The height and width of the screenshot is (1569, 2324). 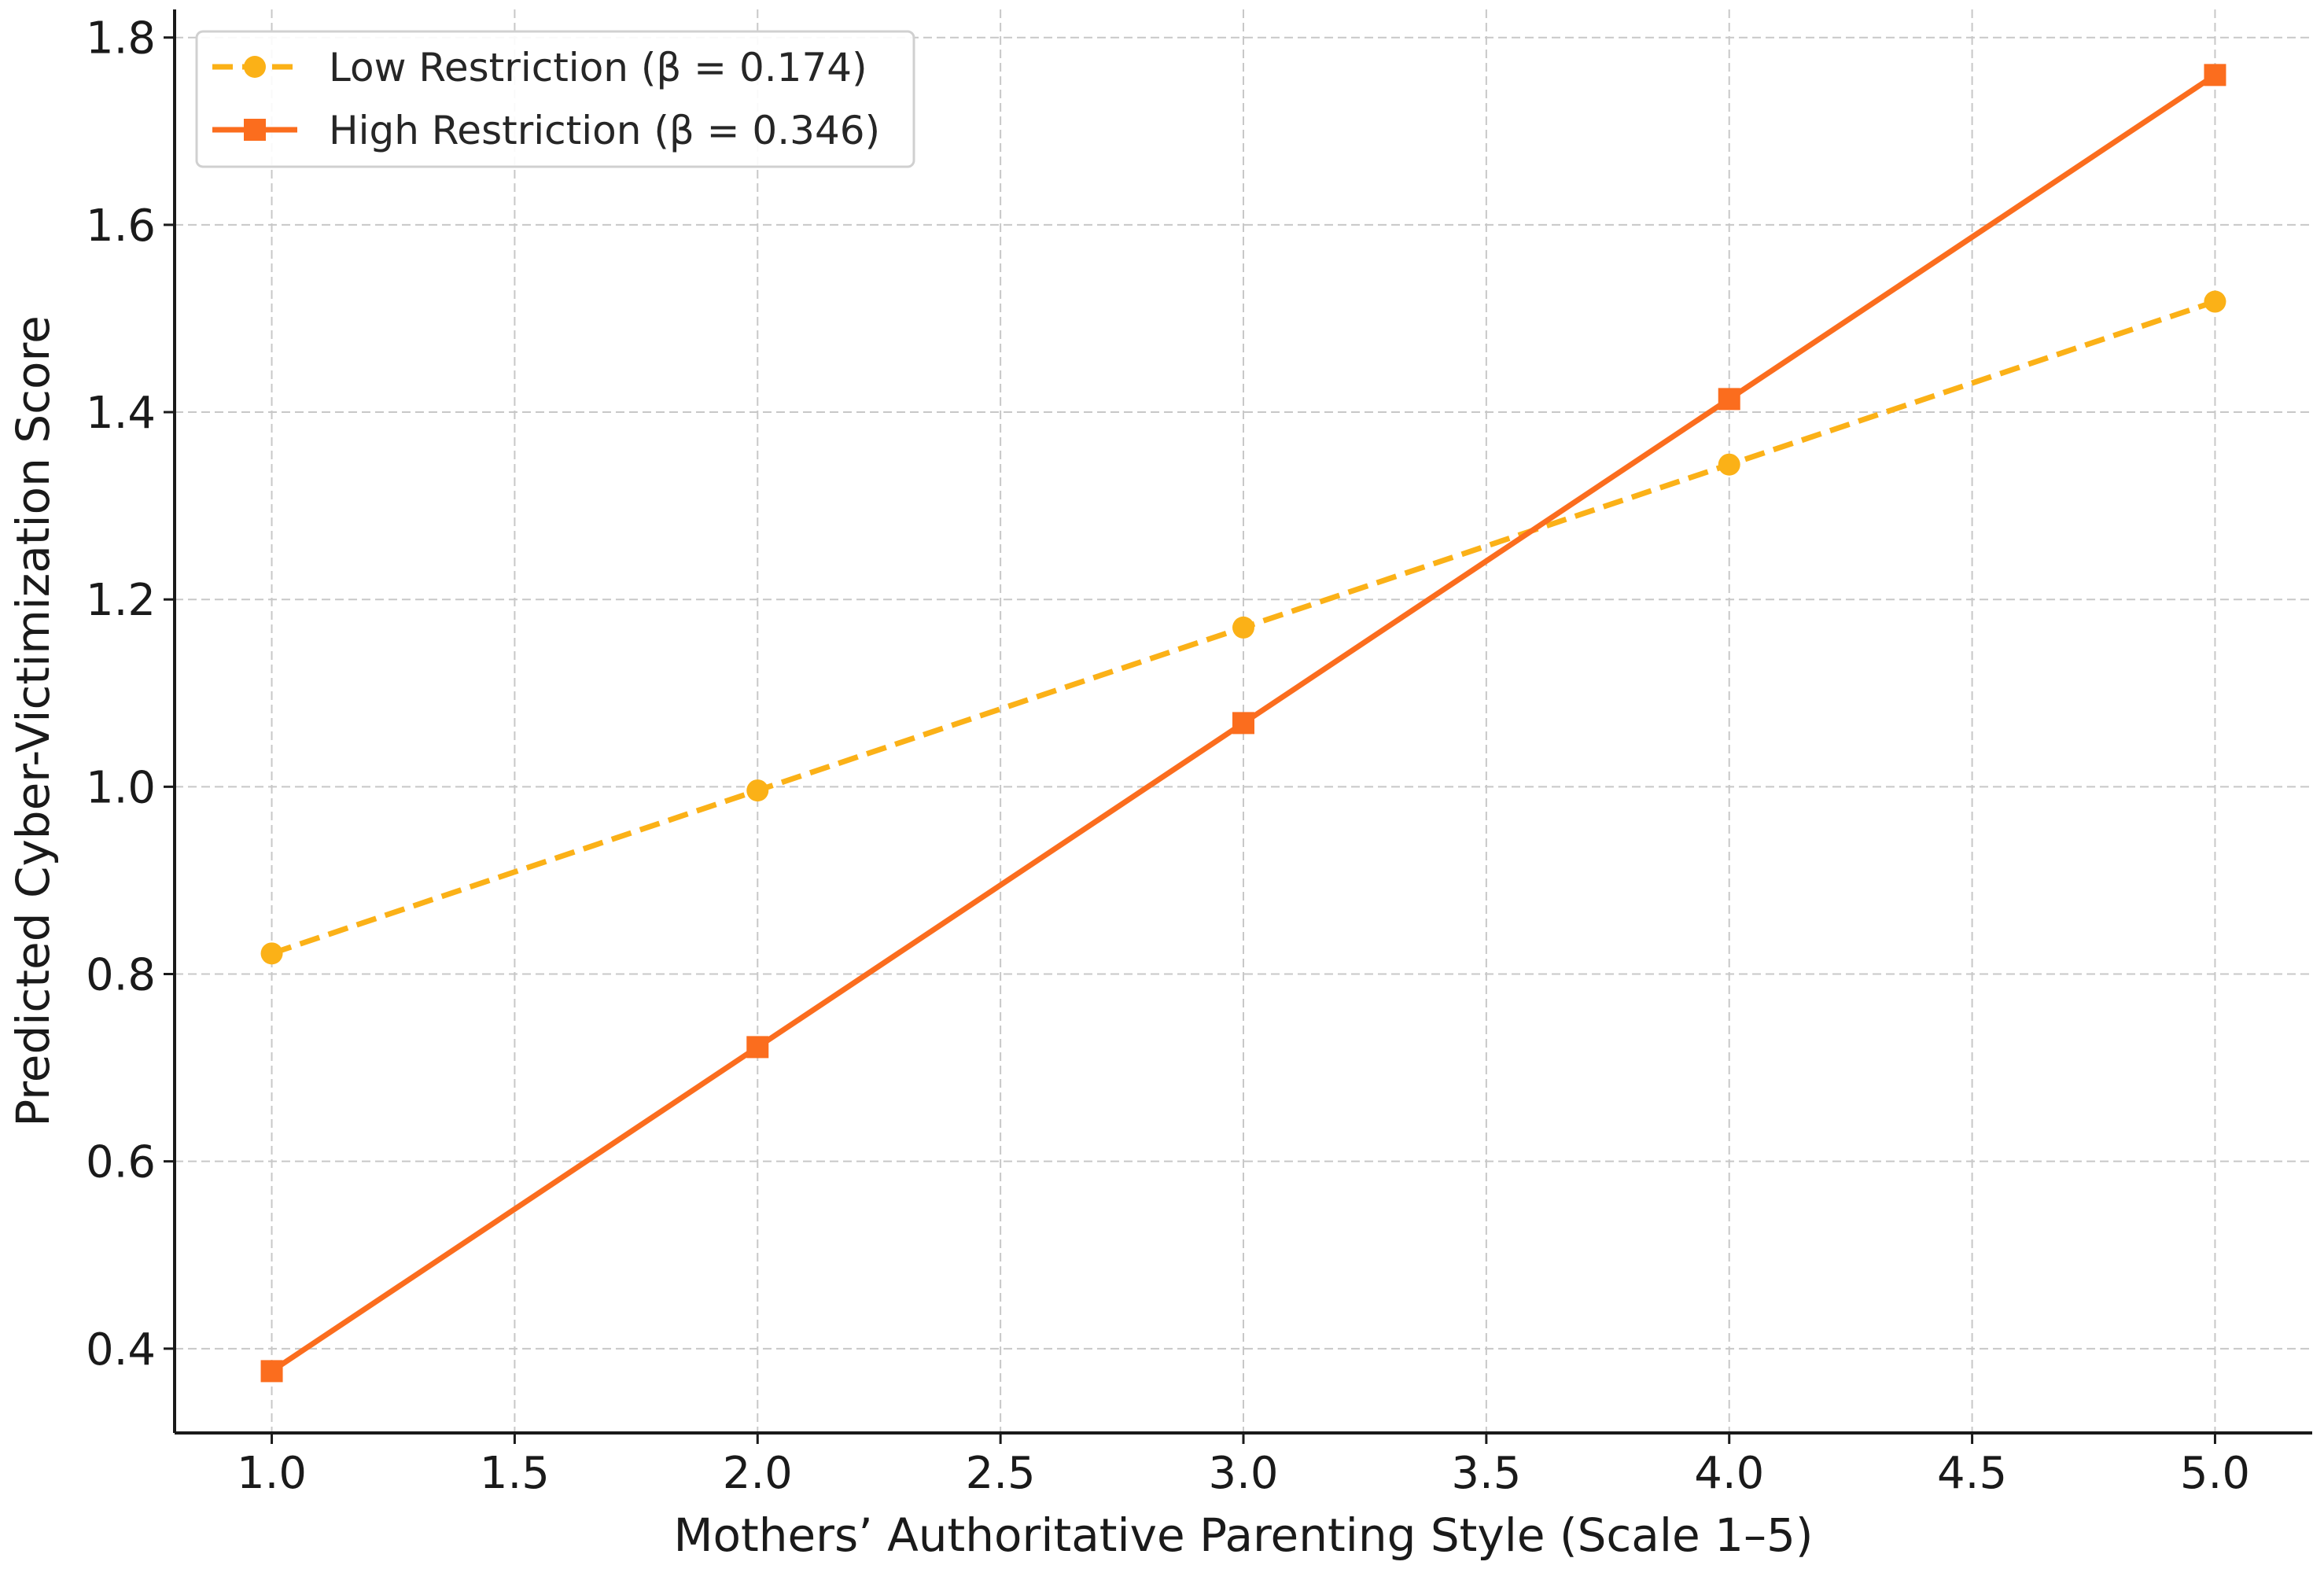 I want to click on y-tick-label-5: 1.4, so click(x=121, y=414).